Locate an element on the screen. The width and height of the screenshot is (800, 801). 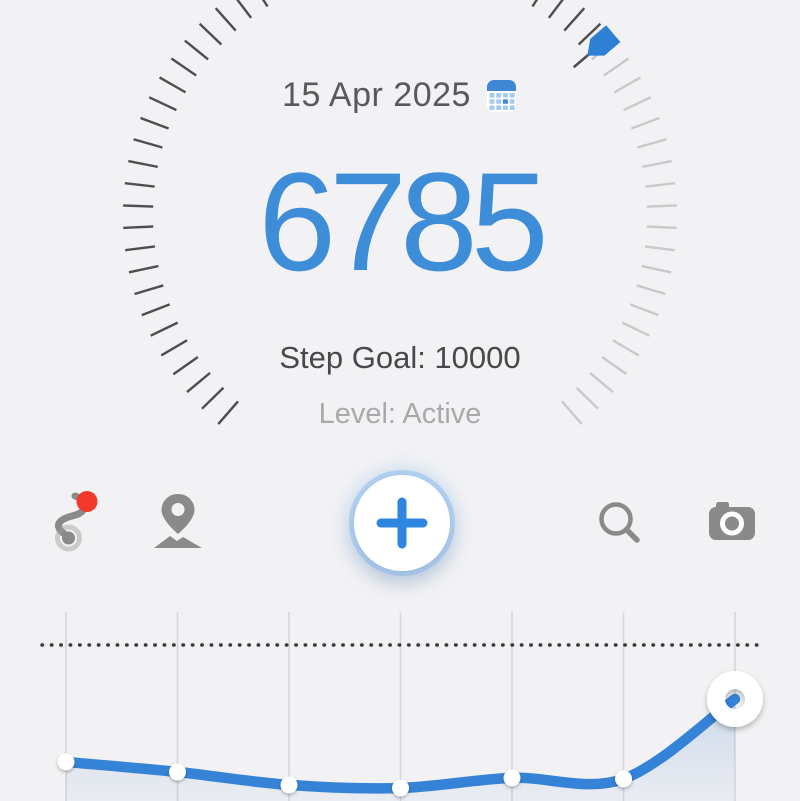
add-steps-area is located at coordinates (402, 523).